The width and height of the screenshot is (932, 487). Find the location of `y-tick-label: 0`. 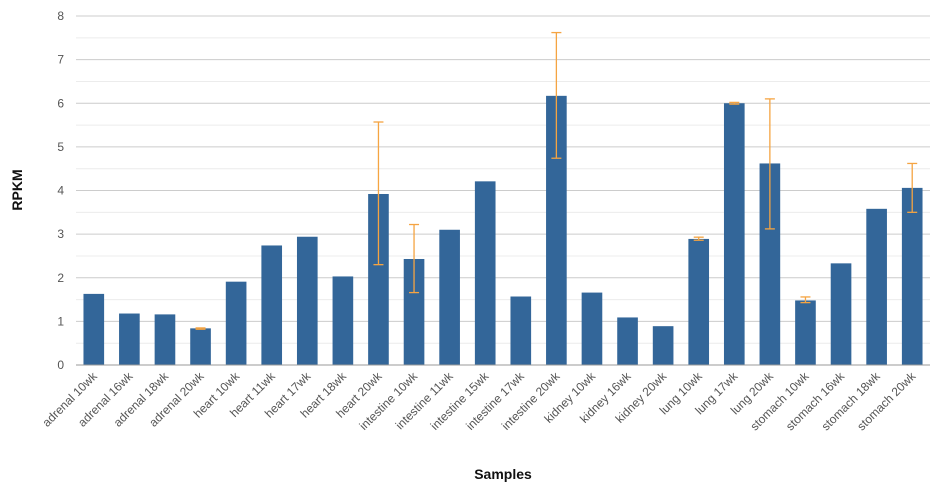

y-tick-label: 0 is located at coordinates (60, 365).